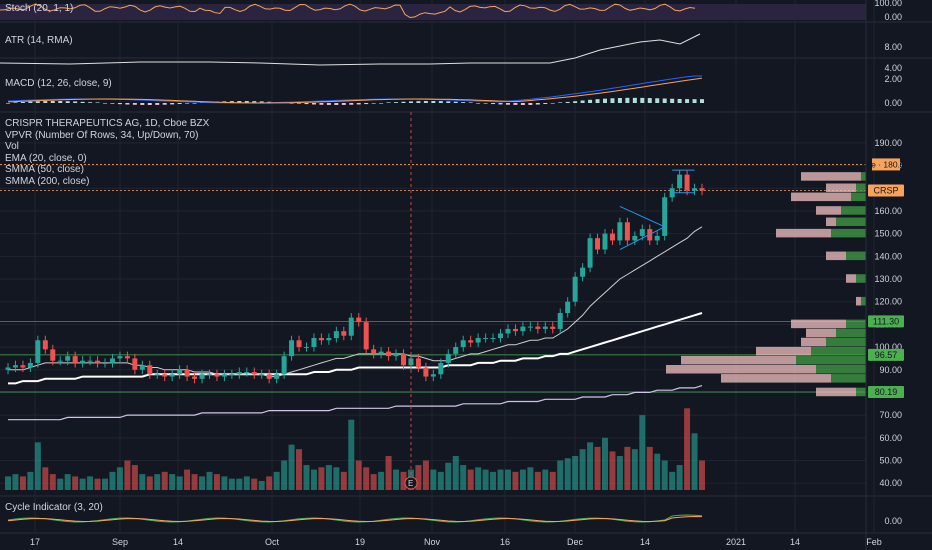  What do you see at coordinates (58, 83) in the screenshot?
I see `macd-label: MACD (12, 26, close, 9)` at bounding box center [58, 83].